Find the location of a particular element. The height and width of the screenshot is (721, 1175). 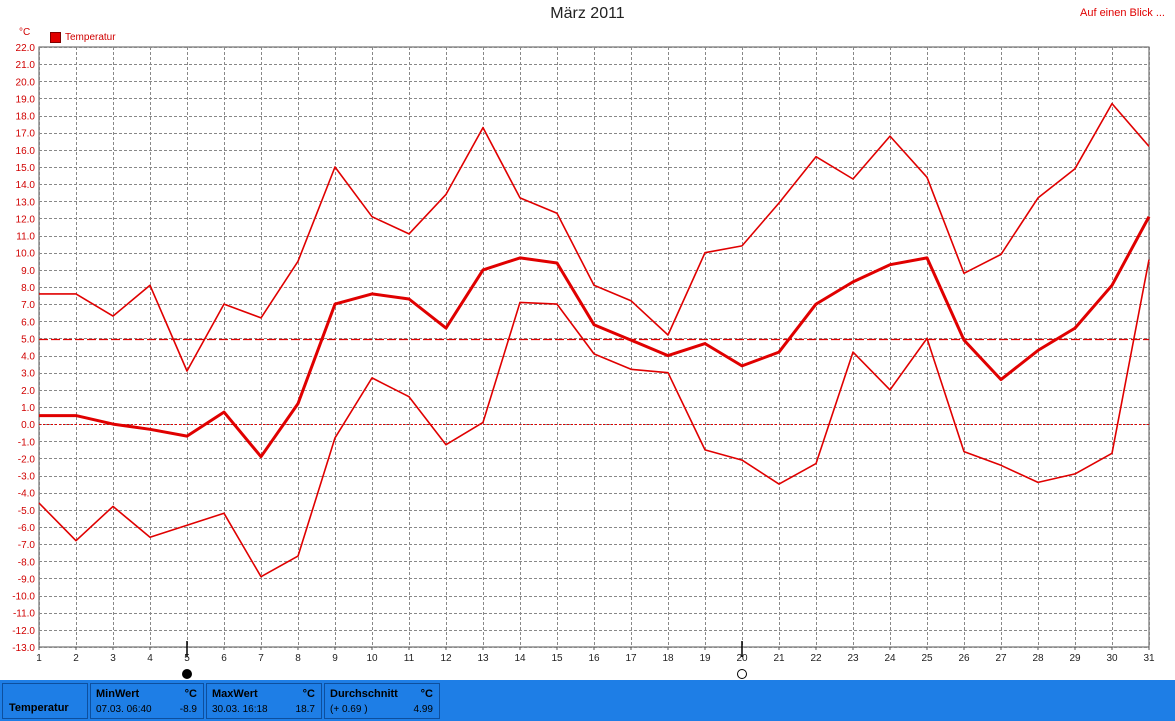

x-tick-label: 27 is located at coordinates (1001, 658).